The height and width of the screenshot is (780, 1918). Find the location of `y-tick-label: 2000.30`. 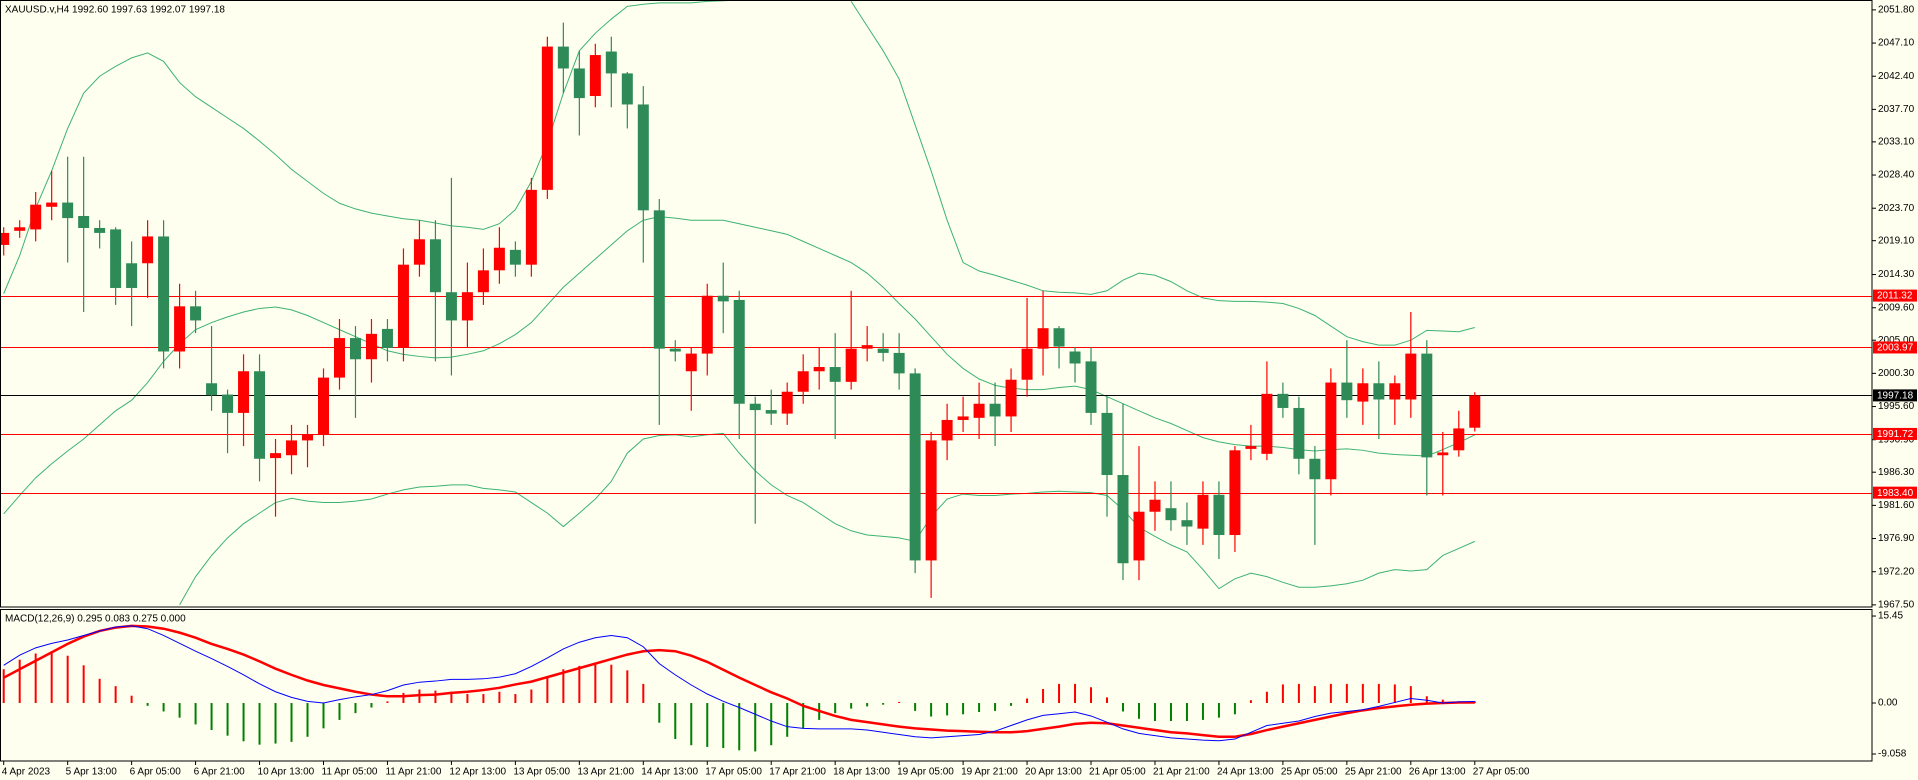

y-tick-label: 2000.30 is located at coordinates (1896, 373).